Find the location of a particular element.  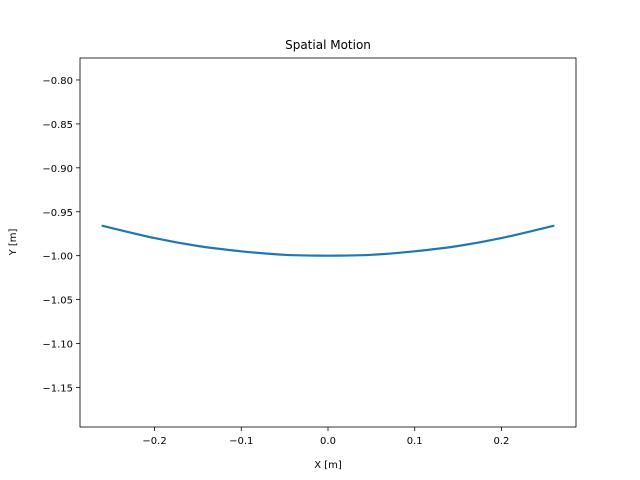

series-line is located at coordinates (328, 240).